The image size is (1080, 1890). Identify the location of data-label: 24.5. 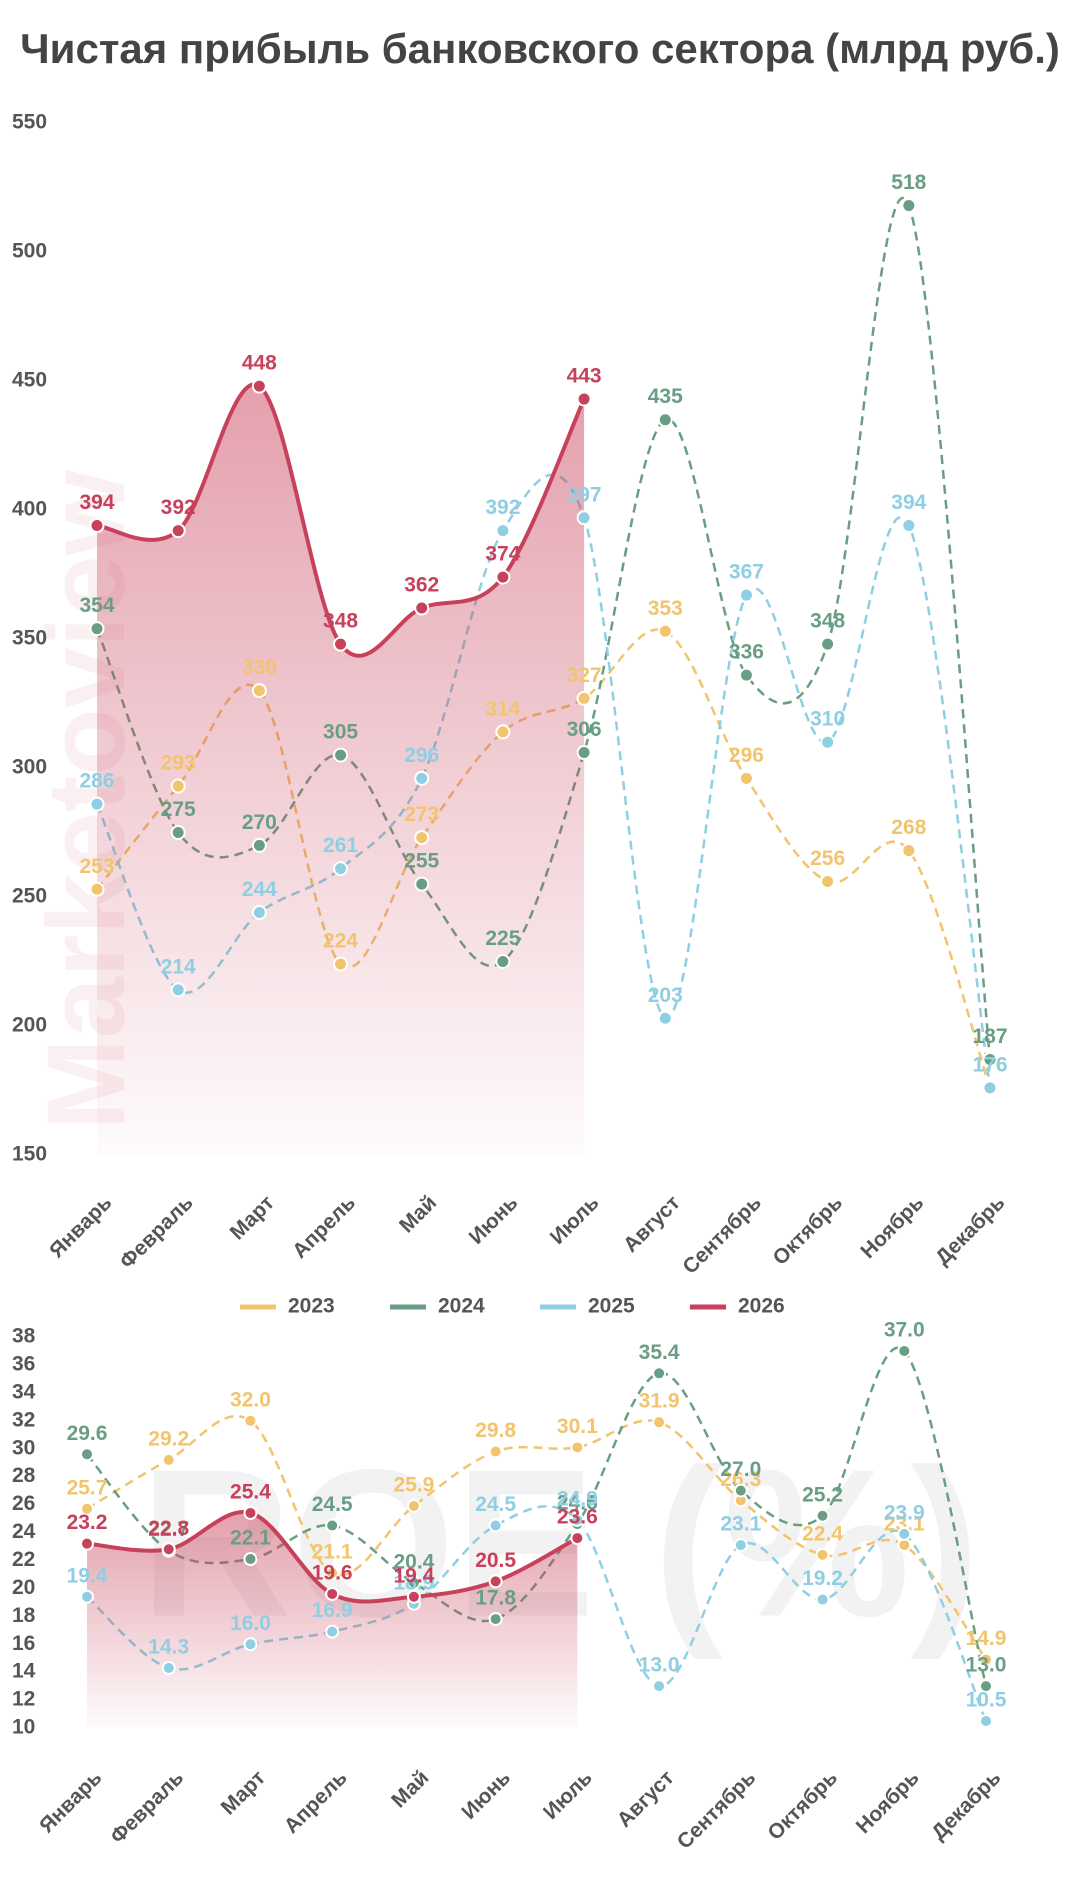
(332, 1504).